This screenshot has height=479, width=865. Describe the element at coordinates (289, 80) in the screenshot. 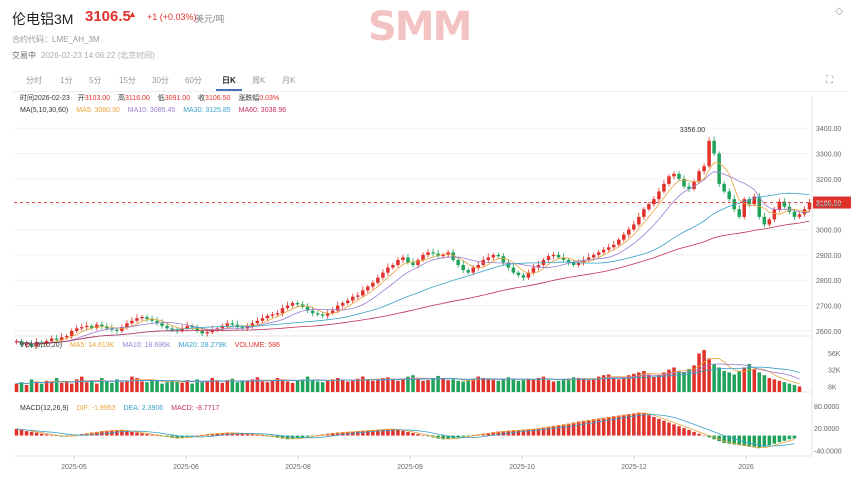

I see `tab-monthly-k: 月K` at that location.